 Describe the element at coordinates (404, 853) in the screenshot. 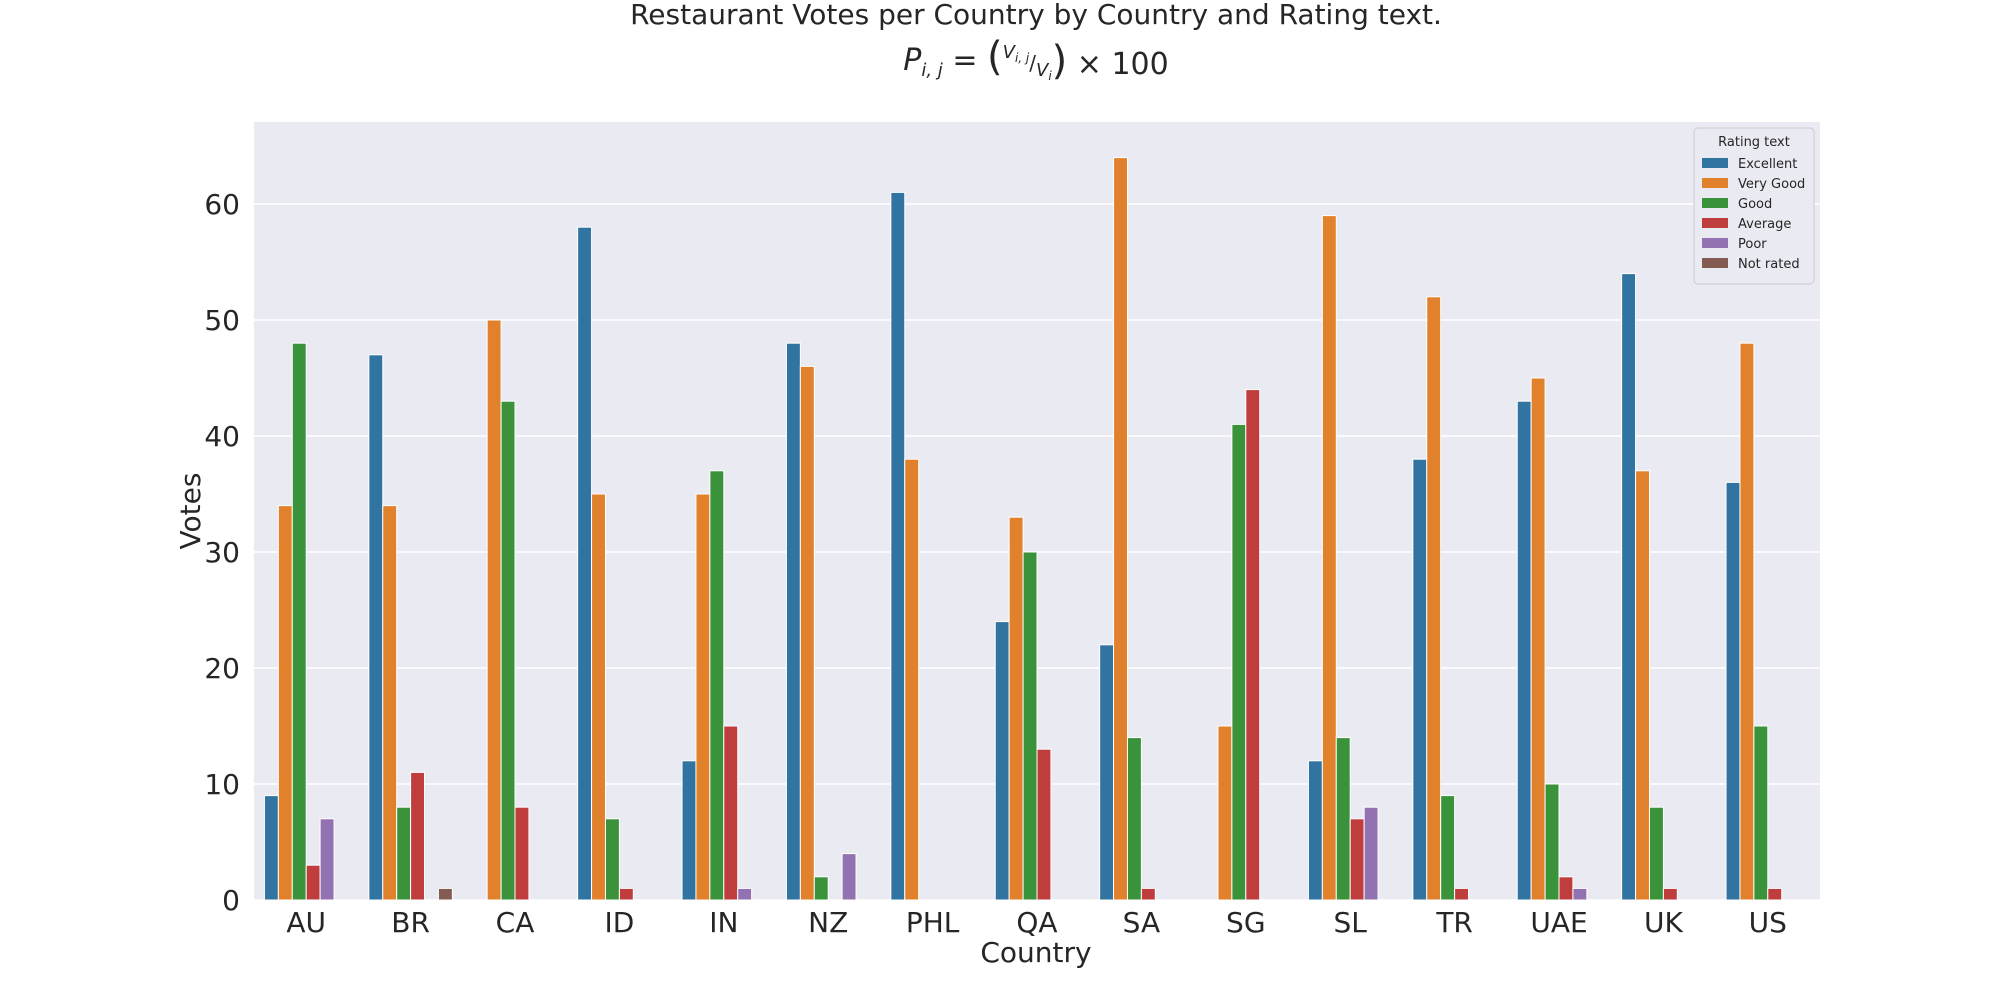

I see `bar-br-good` at that location.